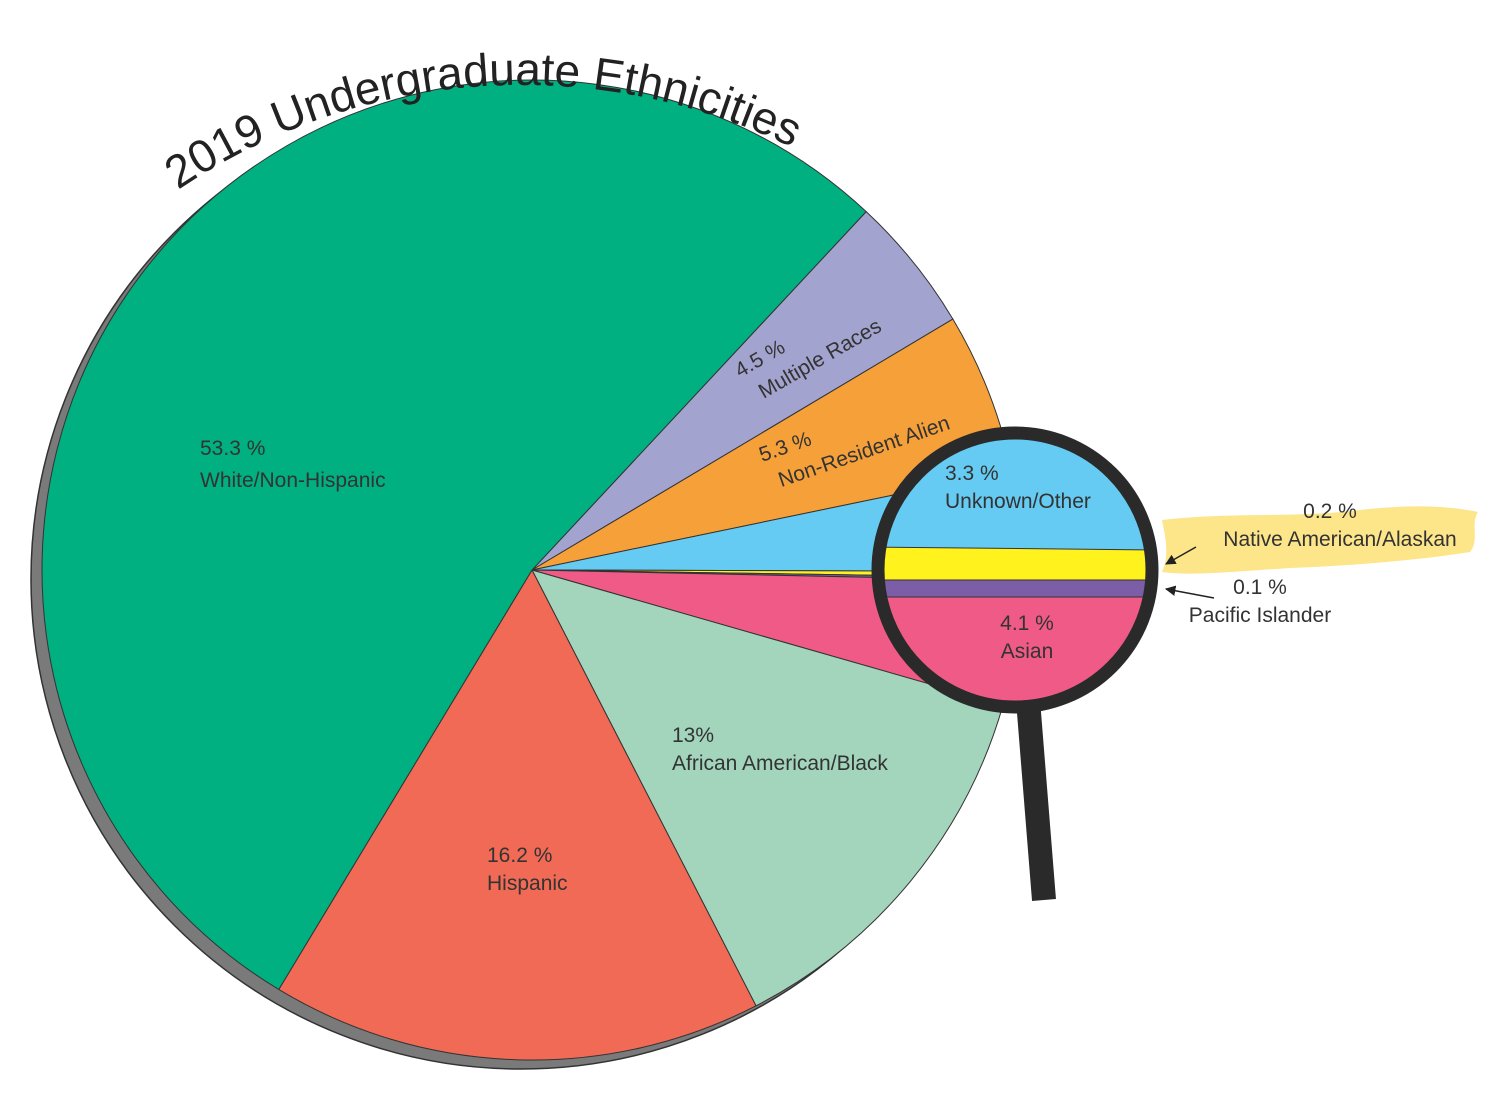  Describe the element at coordinates (519, 855) in the screenshot. I see `value-label: 16.2 %` at that location.